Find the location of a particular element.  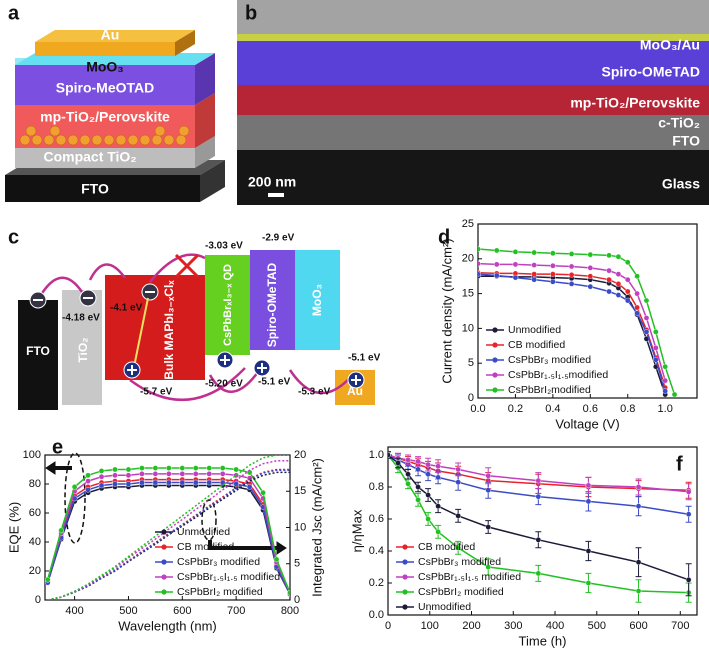

energy-label: -5.1 eV is located at coordinates (274, 382).